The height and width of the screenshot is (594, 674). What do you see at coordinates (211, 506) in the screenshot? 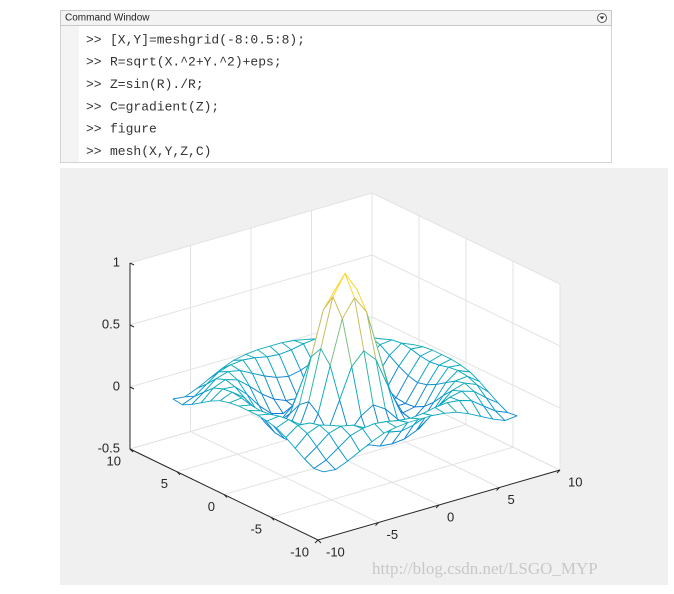
I see `y-tick-label: 0` at bounding box center [211, 506].